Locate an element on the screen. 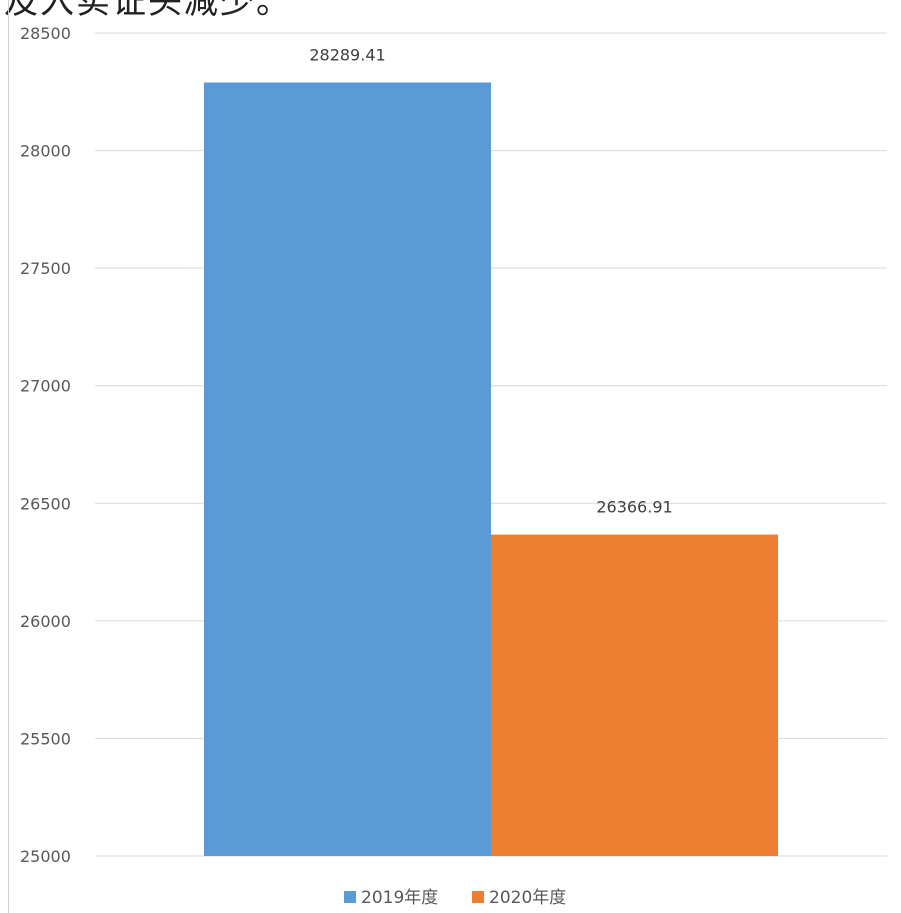 The image size is (901, 913). y-tick-label: 26000 is located at coordinates (45, 621).